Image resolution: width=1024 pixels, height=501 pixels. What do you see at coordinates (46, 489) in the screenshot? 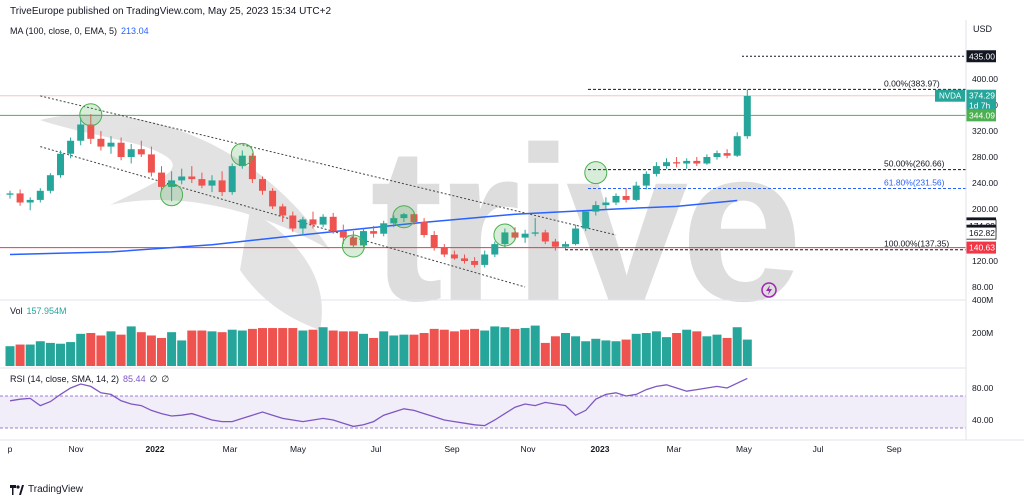
I see `footer-brand: TradingView` at bounding box center [46, 489].